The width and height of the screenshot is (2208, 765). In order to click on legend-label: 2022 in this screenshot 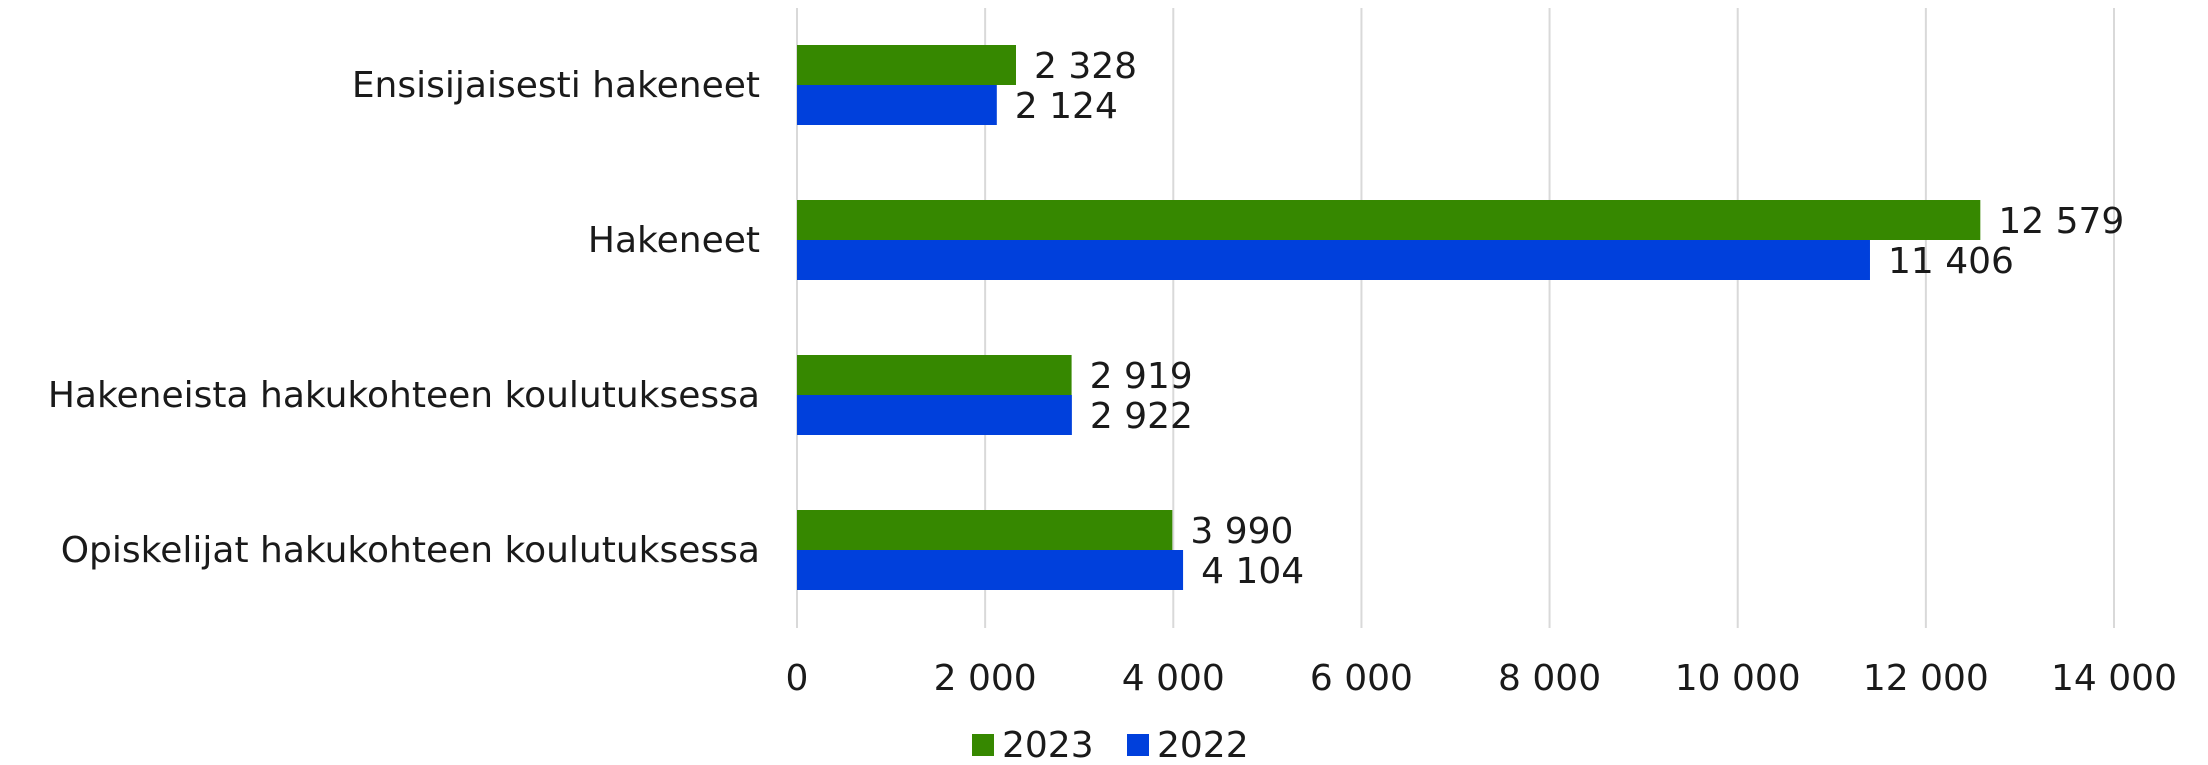, I will do `click(1203, 743)`.